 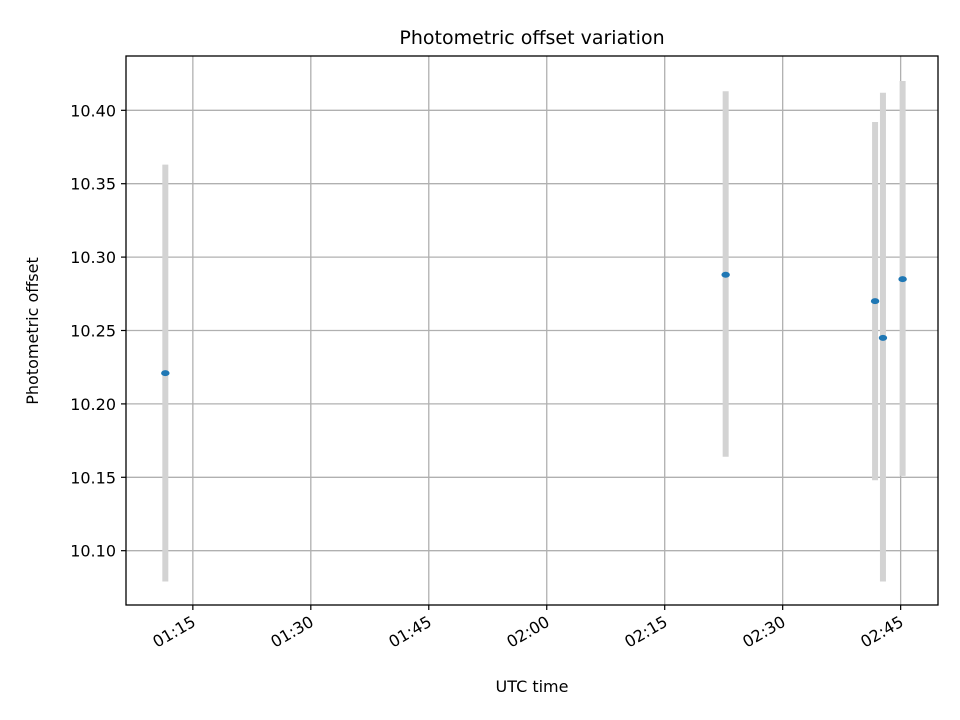 What do you see at coordinates (93, 184) in the screenshot?
I see `y-tick-label: 10.35` at bounding box center [93, 184].